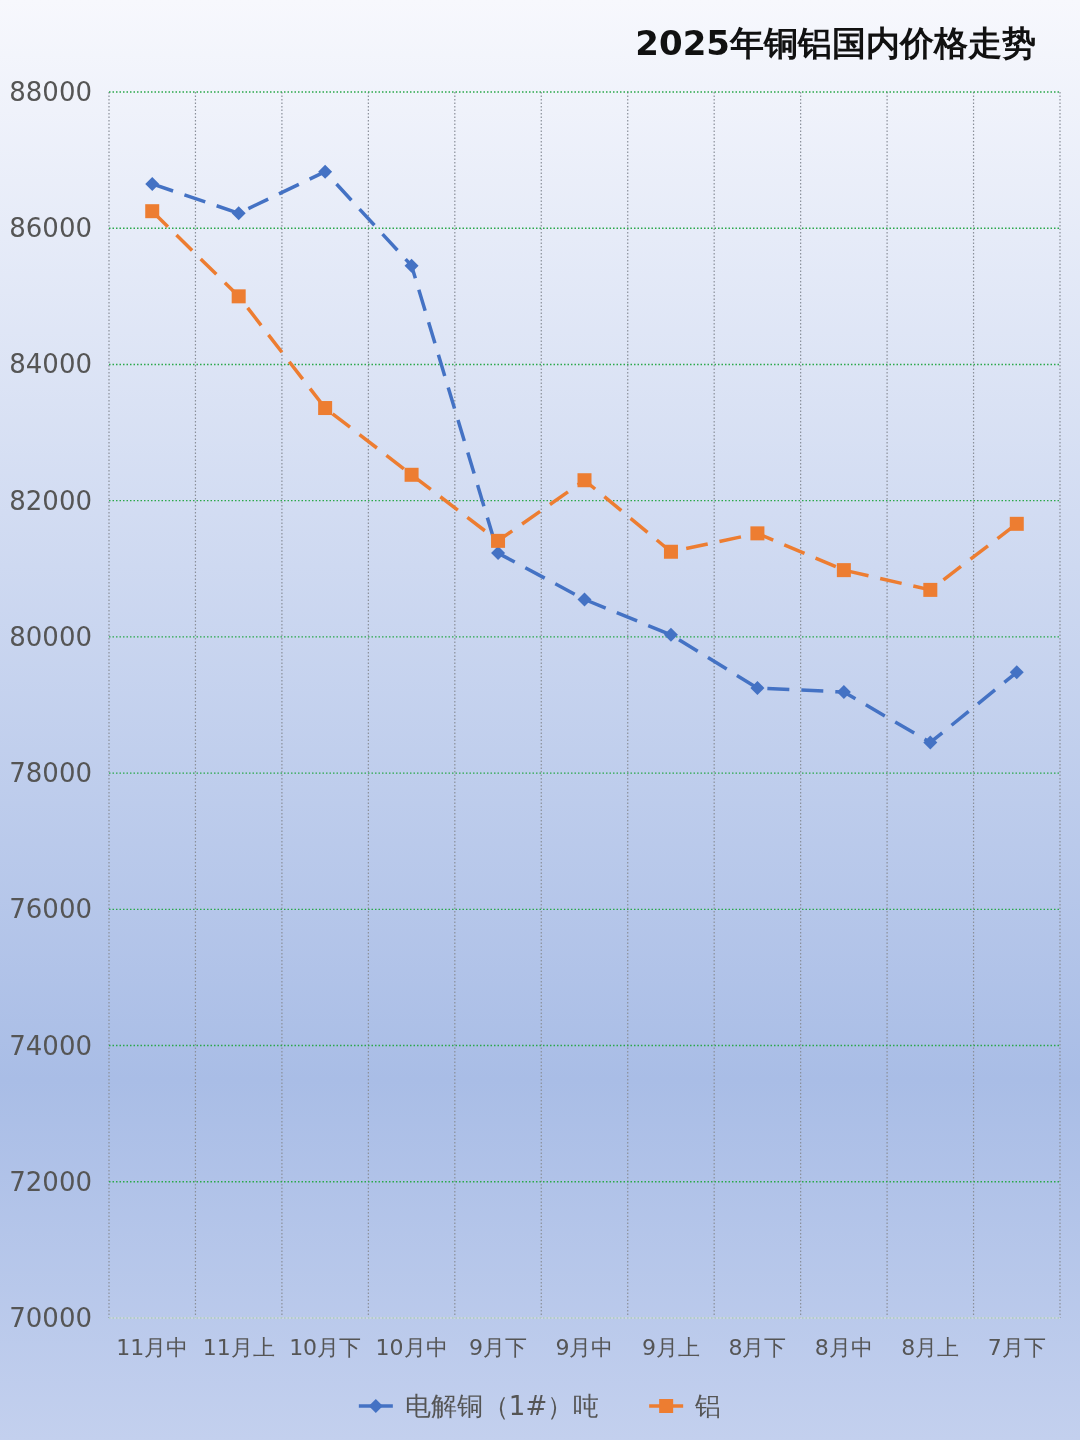 The image size is (1080, 1440). Describe the element at coordinates (50, 92) in the screenshot. I see `y-tick-label: 88000` at that location.